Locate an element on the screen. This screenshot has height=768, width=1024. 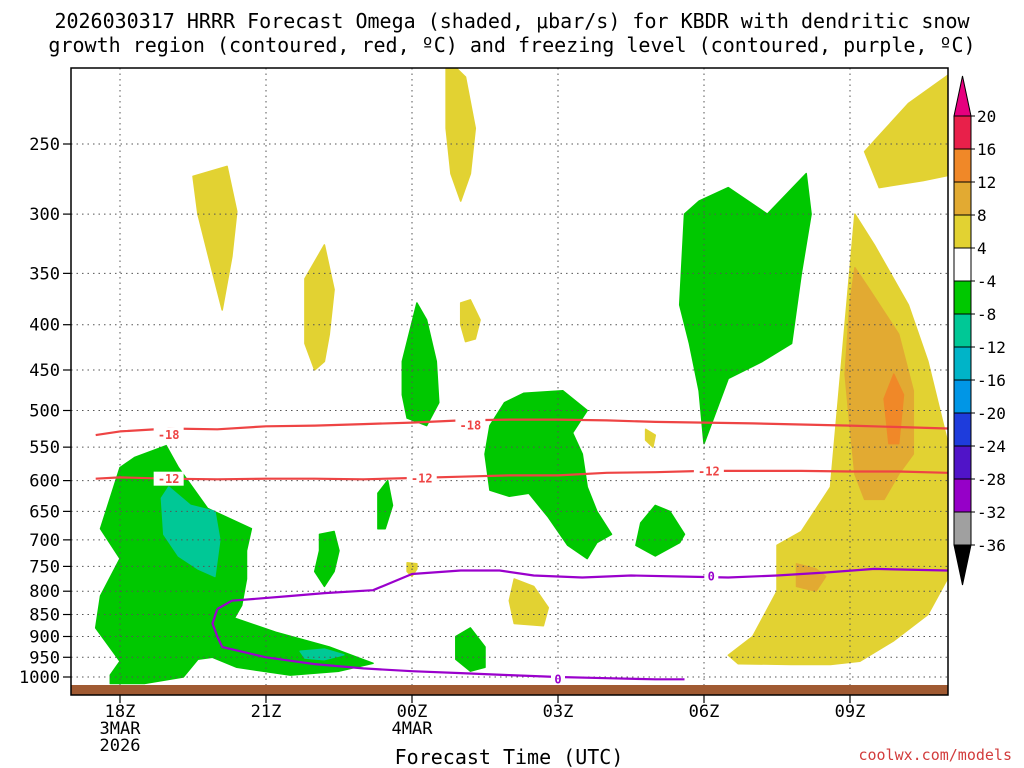
colorbar-top-arrow is located at coordinates (962, 96).